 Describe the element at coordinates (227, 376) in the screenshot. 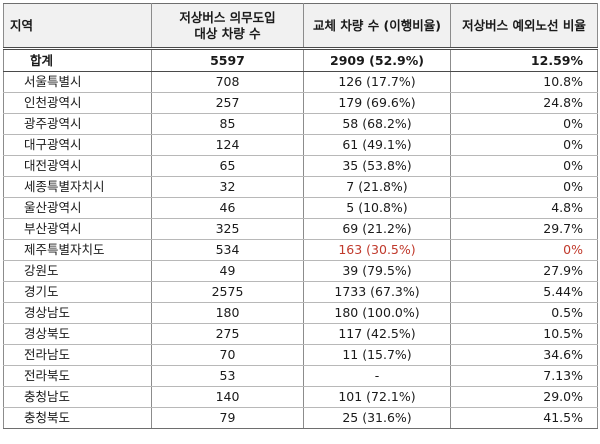

I see `target-cell: 53` at that location.